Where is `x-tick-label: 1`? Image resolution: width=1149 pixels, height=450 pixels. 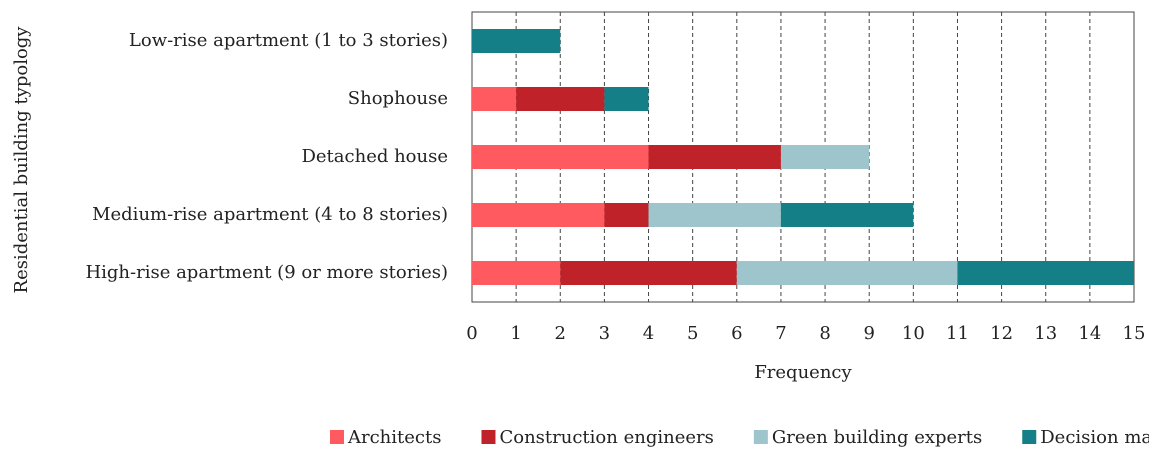 x-tick-label: 1 is located at coordinates (515, 333).